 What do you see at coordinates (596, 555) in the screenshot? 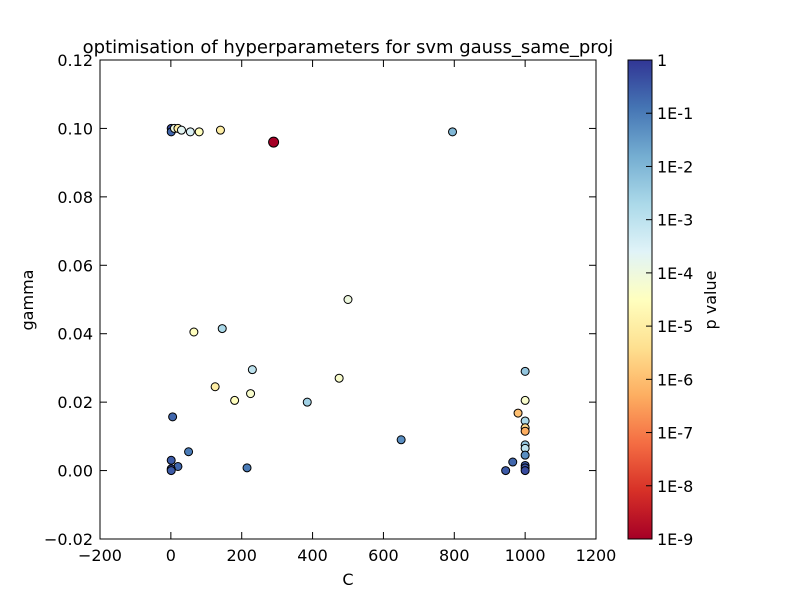
I see `x-tick-label: 1200` at bounding box center [596, 555].